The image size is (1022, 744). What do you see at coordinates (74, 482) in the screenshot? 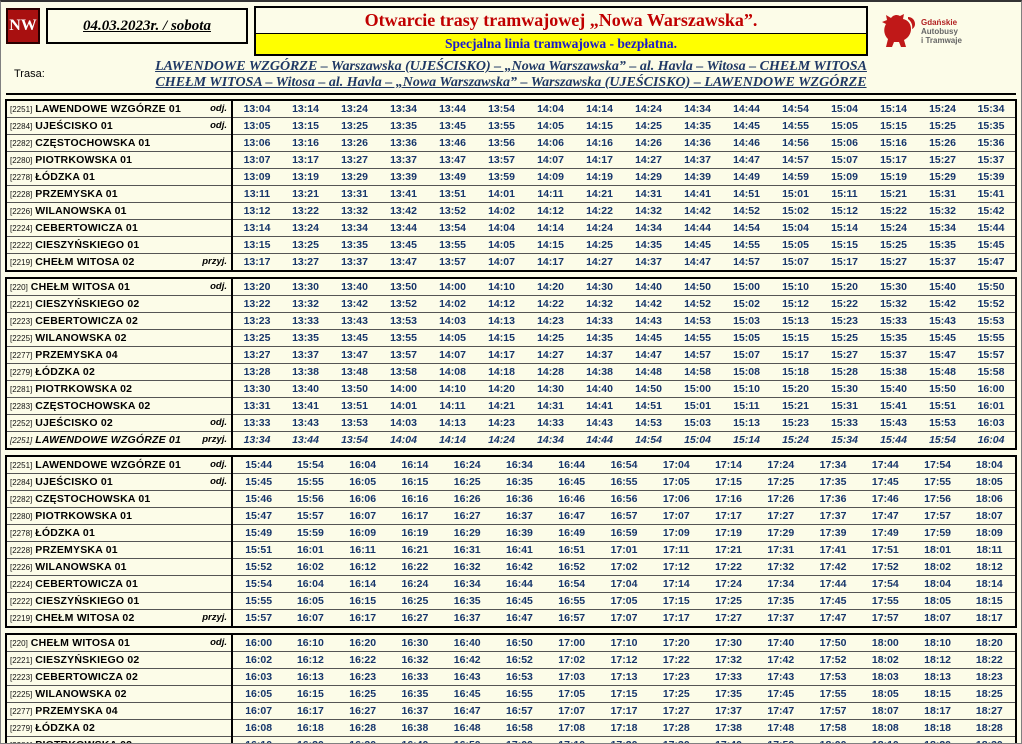
I see `stop-name: UJEŚCISKO 01` at bounding box center [74, 482].